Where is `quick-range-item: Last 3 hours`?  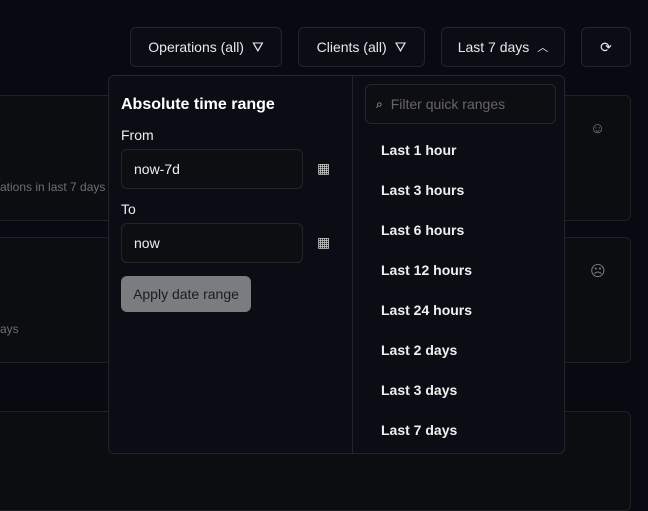
quick-range-item: Last 3 hours is located at coordinates (423, 190).